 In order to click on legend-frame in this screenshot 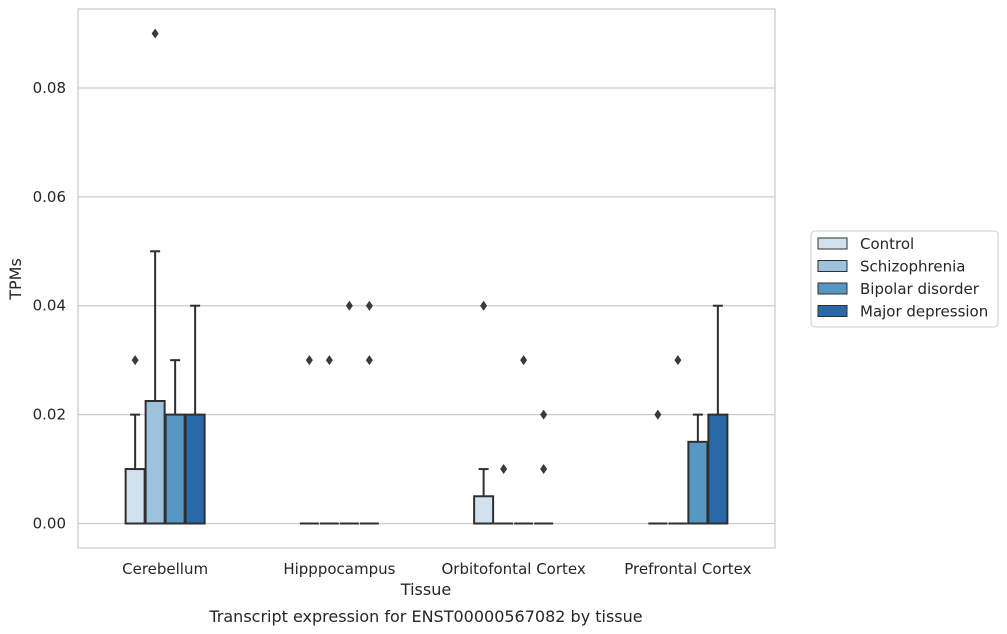, I will do `click(904, 279)`.